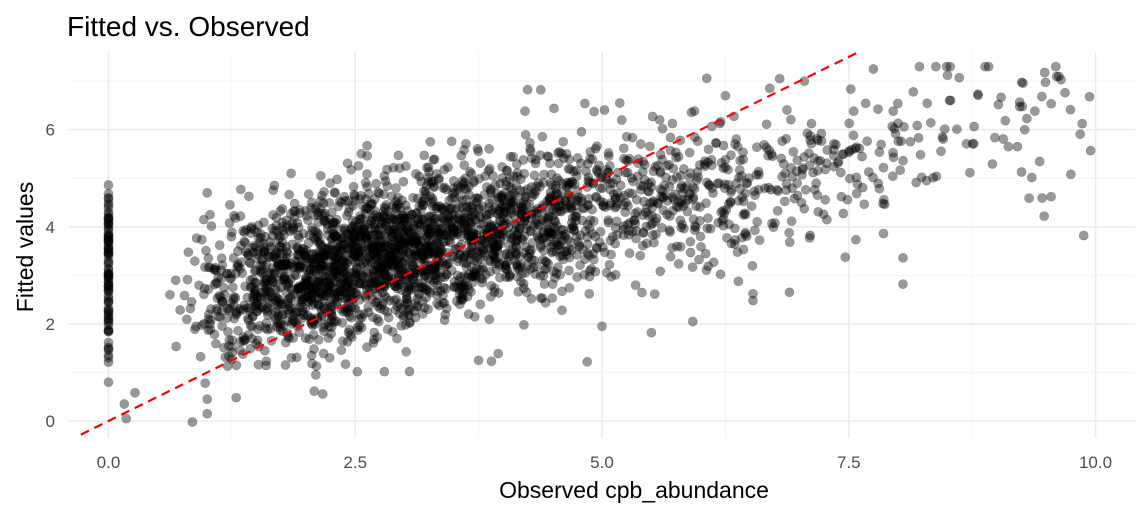  Describe the element at coordinates (602, 462) in the screenshot. I see `x-tick-label: 5.0` at that location.